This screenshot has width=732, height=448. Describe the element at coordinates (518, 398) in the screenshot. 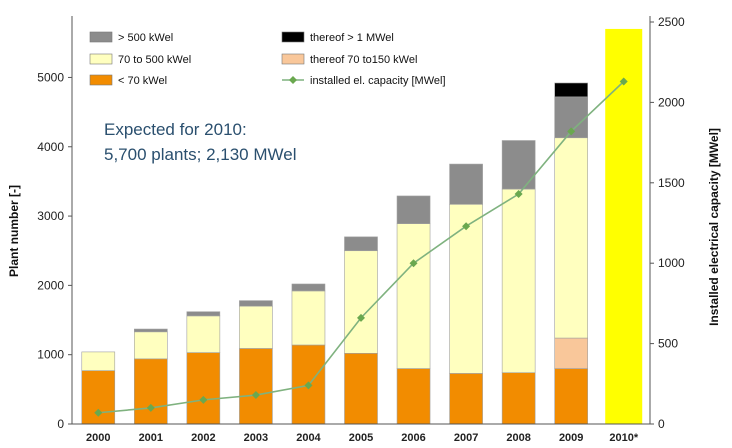

I see `bar-70-kwel-2008` at that location.